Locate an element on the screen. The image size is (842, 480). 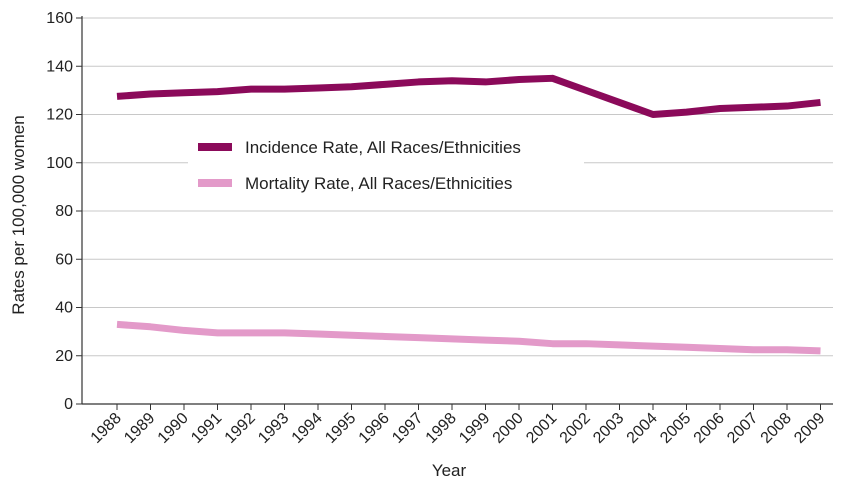
x-tick-label: 1990 is located at coordinates (173, 428).